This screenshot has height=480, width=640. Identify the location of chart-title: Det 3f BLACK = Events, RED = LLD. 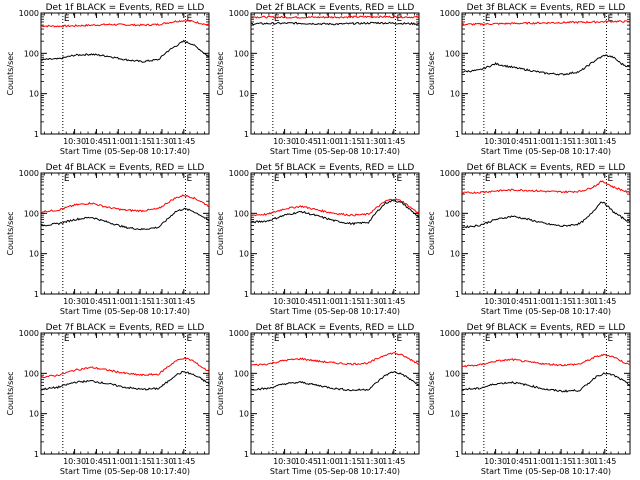
(546, 8).